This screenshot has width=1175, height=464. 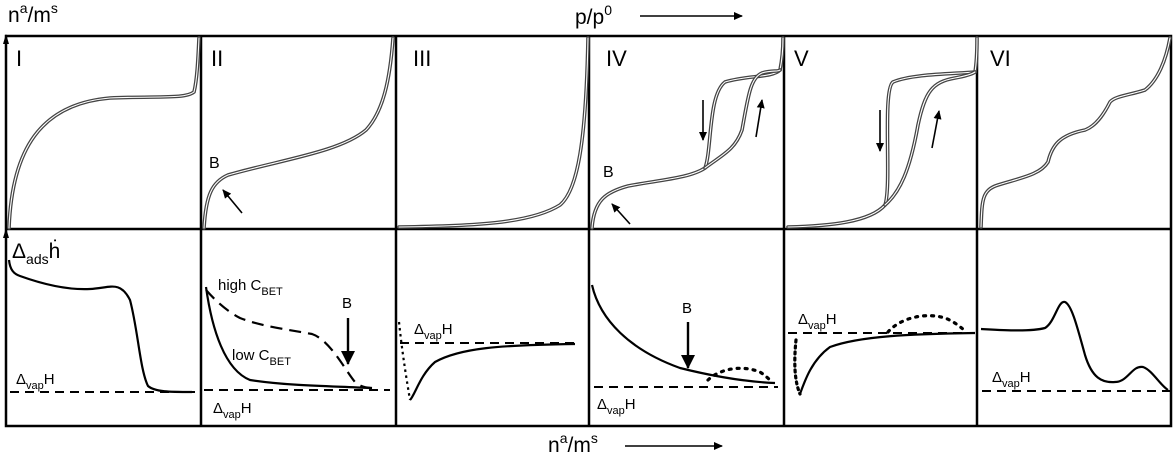 What do you see at coordinates (6, 39) in the screenshot?
I see `top-y-axis-tip` at bounding box center [6, 39].